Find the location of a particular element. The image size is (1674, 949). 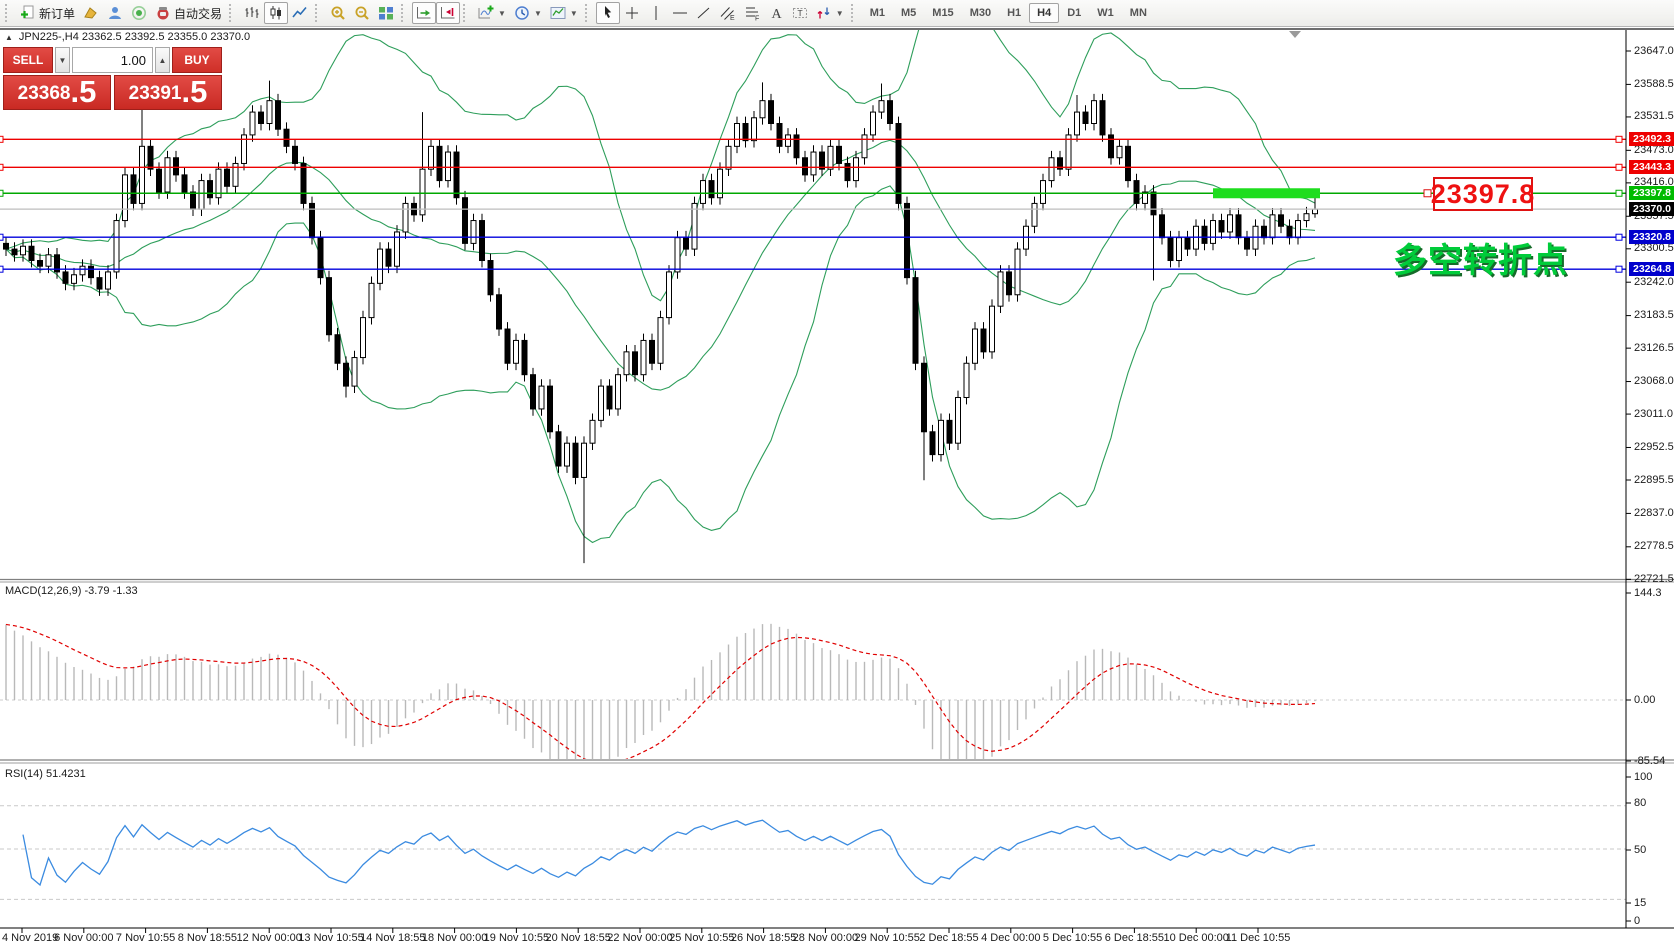

new-order-button: 新订单 is located at coordinates (47, 13).